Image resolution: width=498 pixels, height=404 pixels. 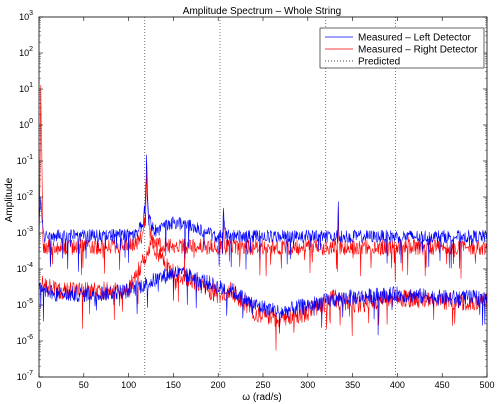 I want to click on y-tick-label-0: 10⁻⁷, so click(x=25, y=376).